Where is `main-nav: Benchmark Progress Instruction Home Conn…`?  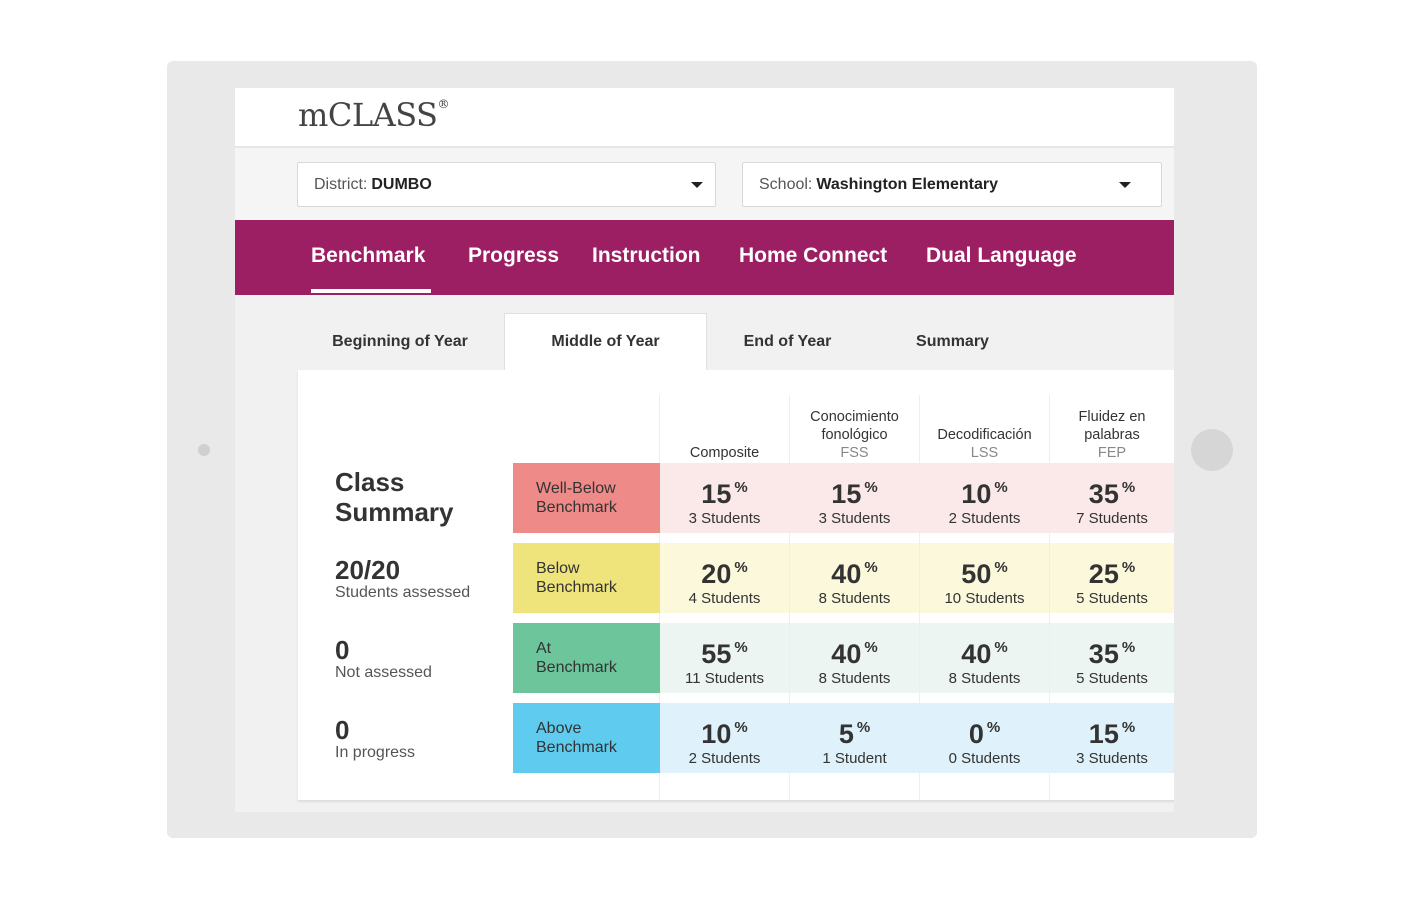 main-nav: Benchmark Progress Instruction Home Conn… is located at coordinates (704, 257).